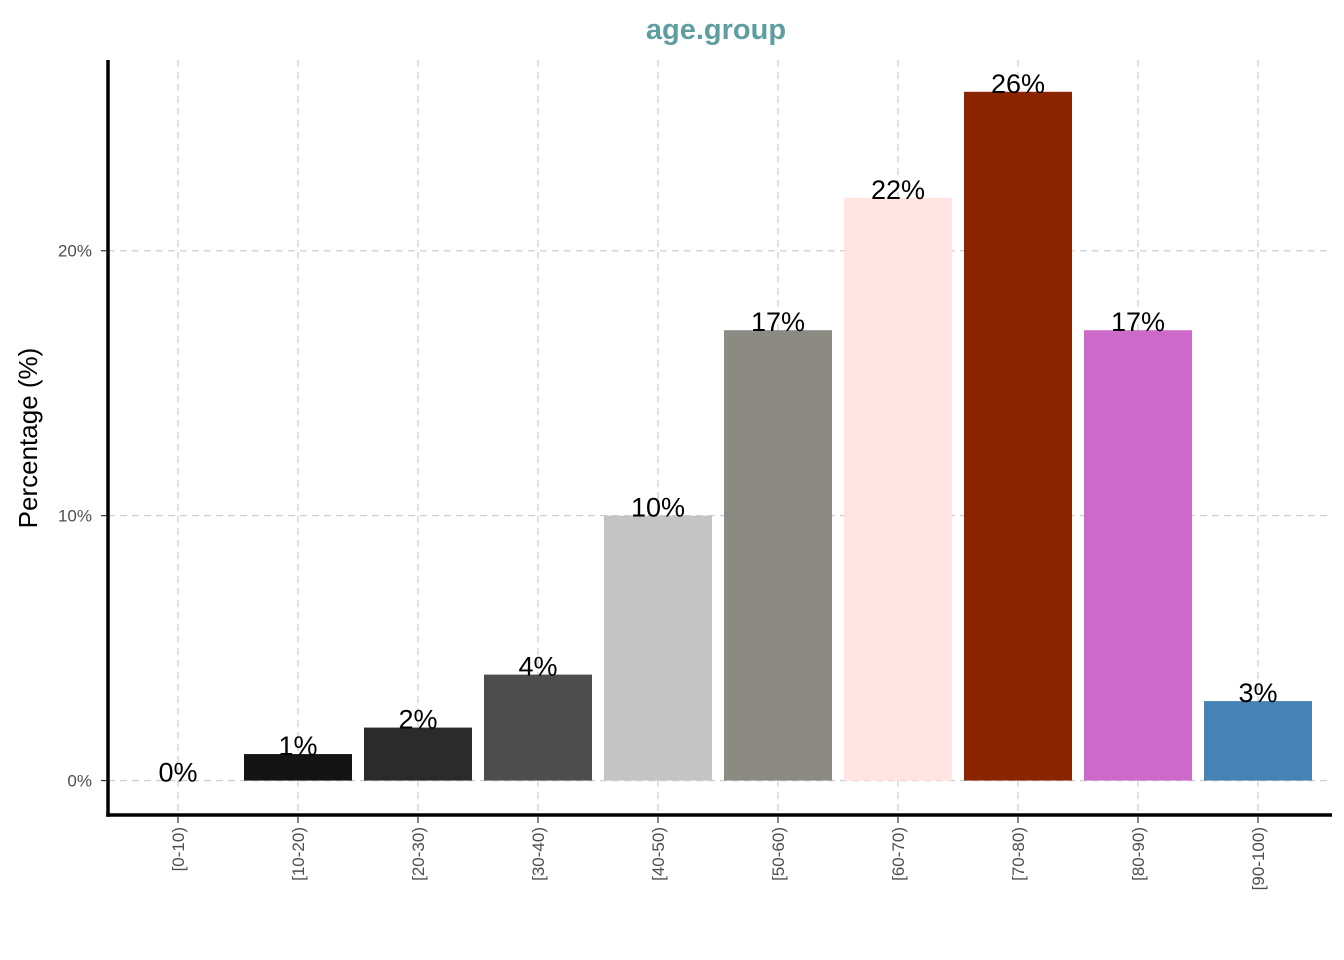  I want to click on data-label-[70-80): 26%, so click(1018, 84).